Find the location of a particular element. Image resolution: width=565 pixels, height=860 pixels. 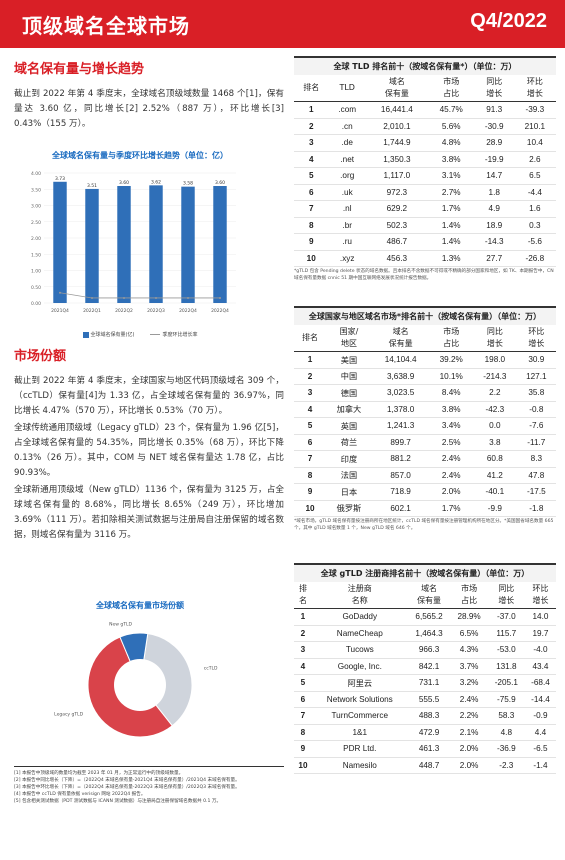

table-row: 9 日本 718.9 2.0% -40.1 -17.5 is located at coordinates (425, 492).